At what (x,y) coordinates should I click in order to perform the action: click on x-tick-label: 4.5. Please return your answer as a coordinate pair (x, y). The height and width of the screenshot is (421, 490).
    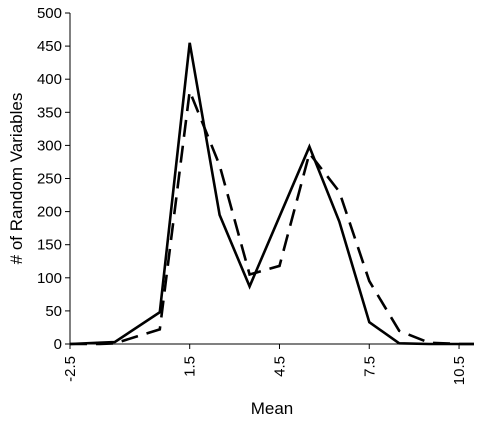
    Looking at the image, I should click on (279, 366).